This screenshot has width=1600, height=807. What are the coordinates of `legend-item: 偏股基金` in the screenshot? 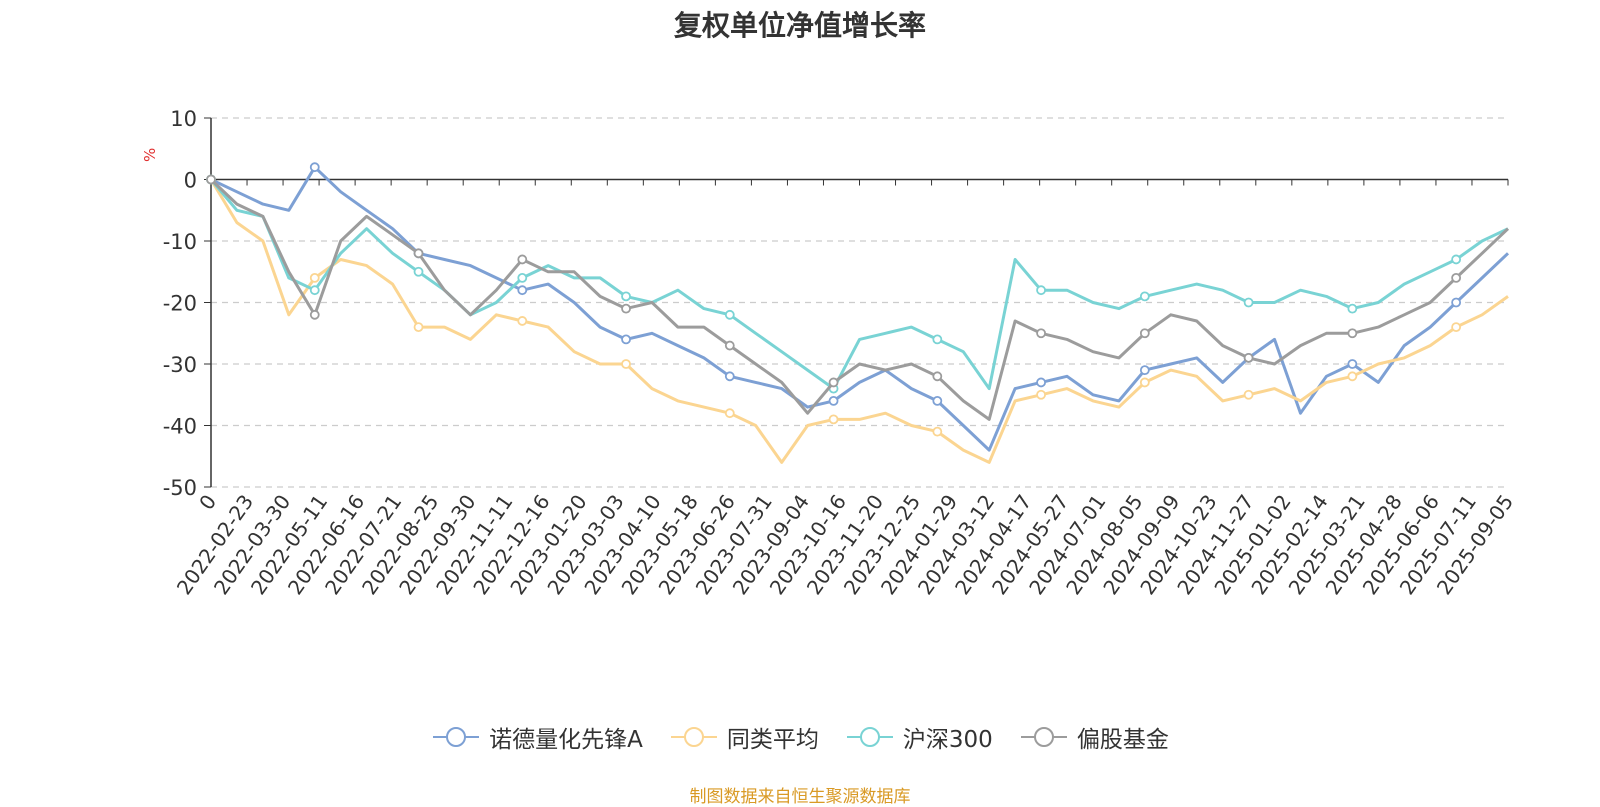 It's located at (1094, 737).